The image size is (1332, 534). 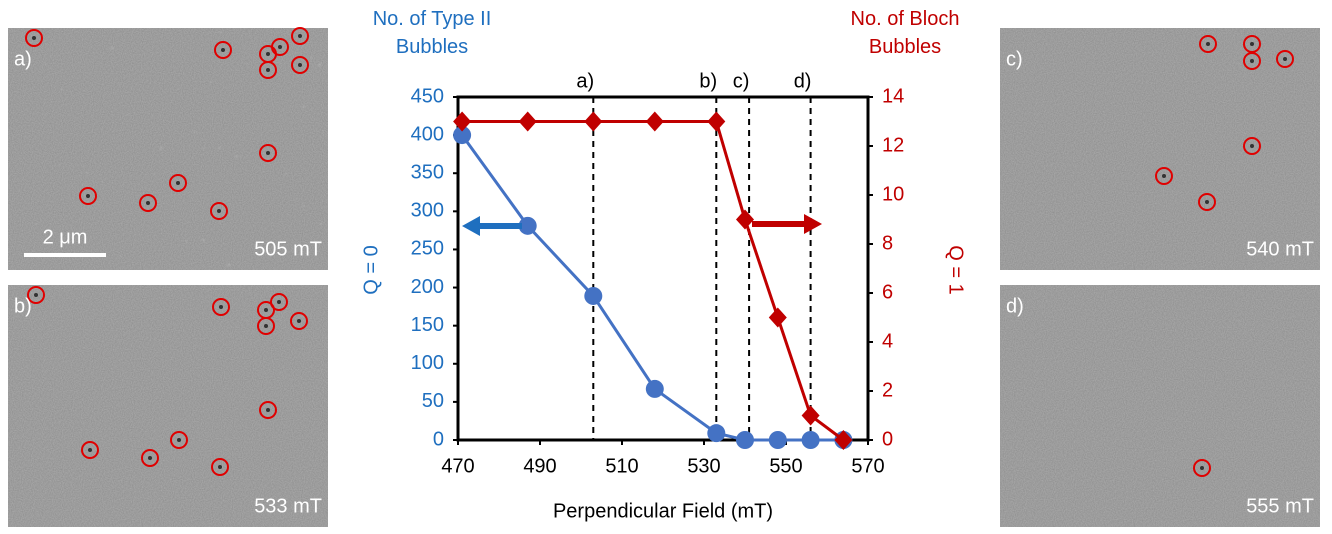 What do you see at coordinates (585, 81) in the screenshot?
I see `marker-label: a)` at bounding box center [585, 81].